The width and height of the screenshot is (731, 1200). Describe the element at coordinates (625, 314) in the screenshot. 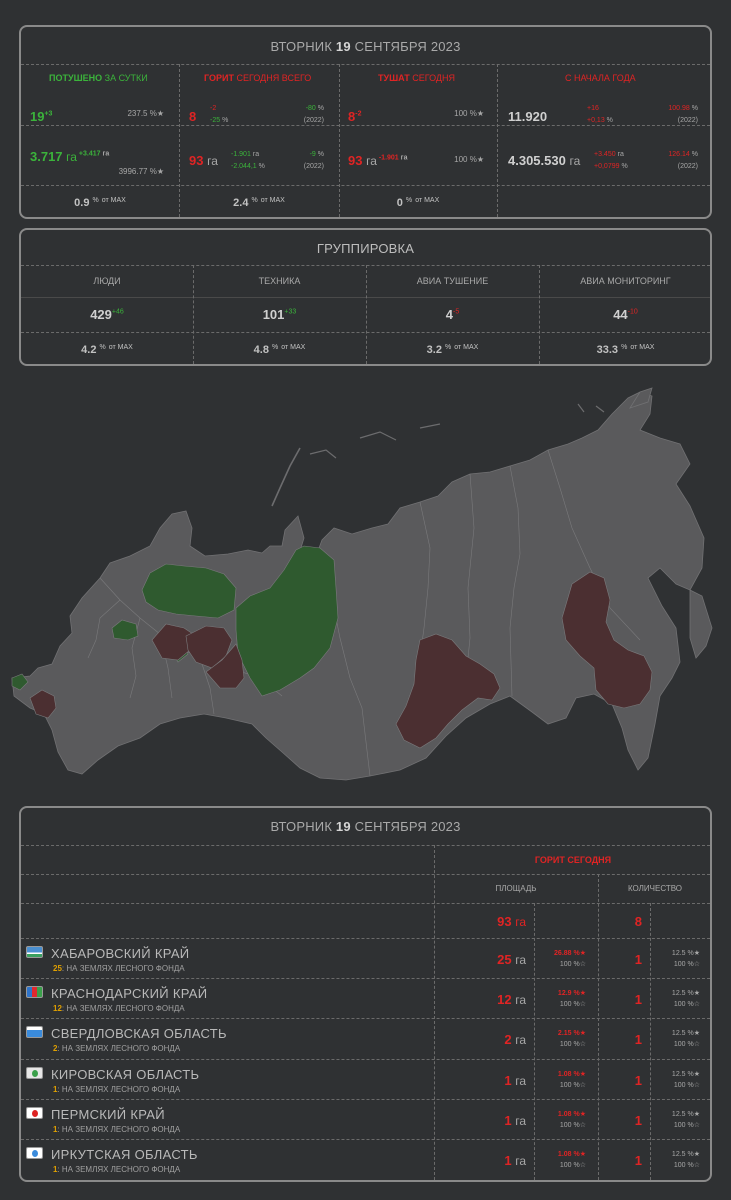

I see `aviation-monitoring-value: 44-10` at that location.